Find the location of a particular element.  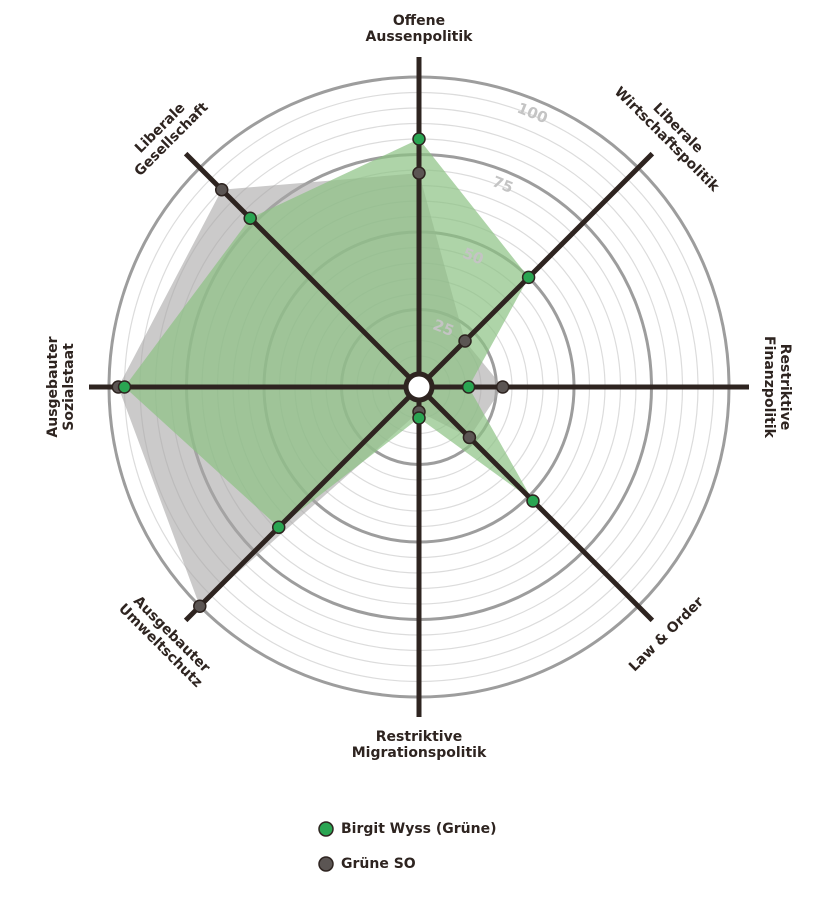

category-label-line: Ausgebauter is located at coordinates (53, 386).